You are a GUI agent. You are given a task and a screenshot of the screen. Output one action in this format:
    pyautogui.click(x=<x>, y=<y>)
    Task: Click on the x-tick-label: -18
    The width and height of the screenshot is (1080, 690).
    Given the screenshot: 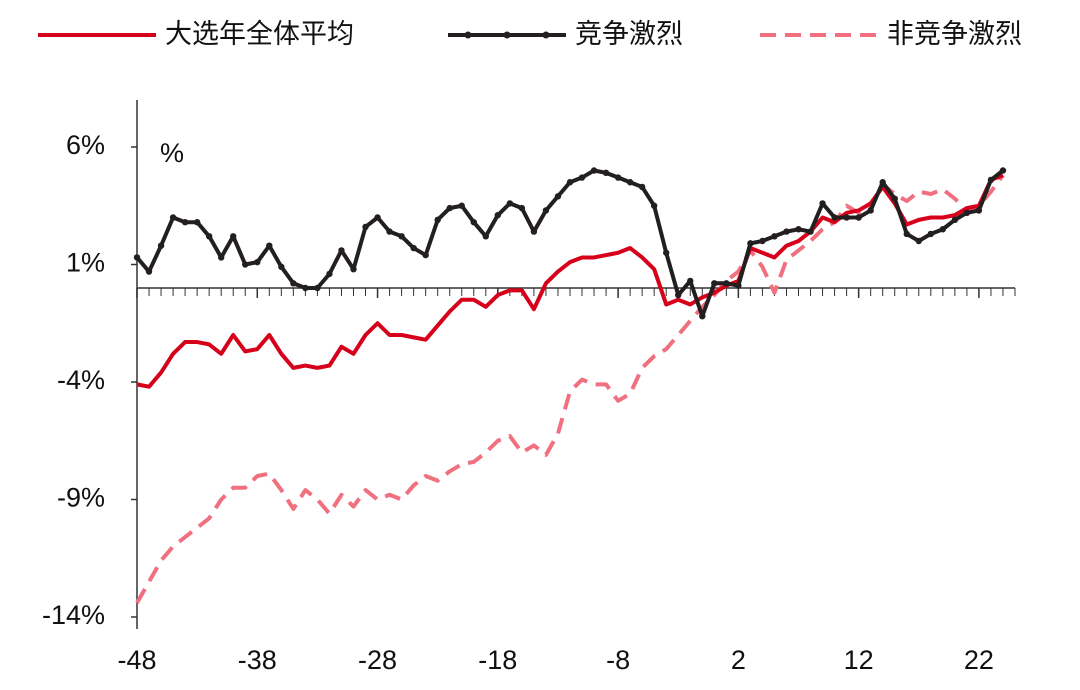 What is the action you would take?
    pyautogui.click(x=497, y=660)
    